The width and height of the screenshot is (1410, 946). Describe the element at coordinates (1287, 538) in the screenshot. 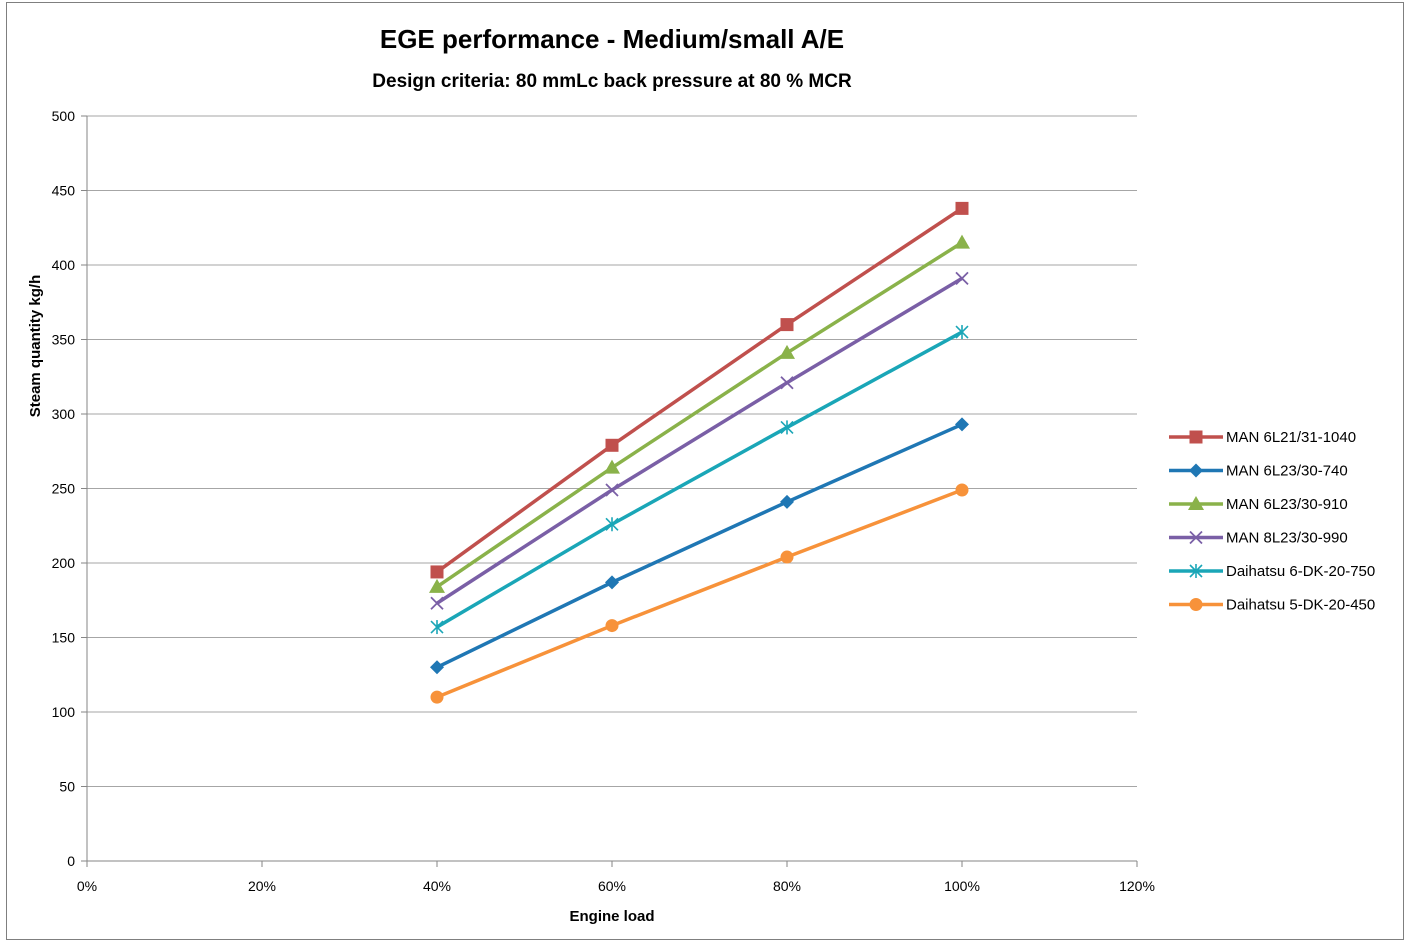

I see `legend-label: MAN 8L23/30-990` at that location.